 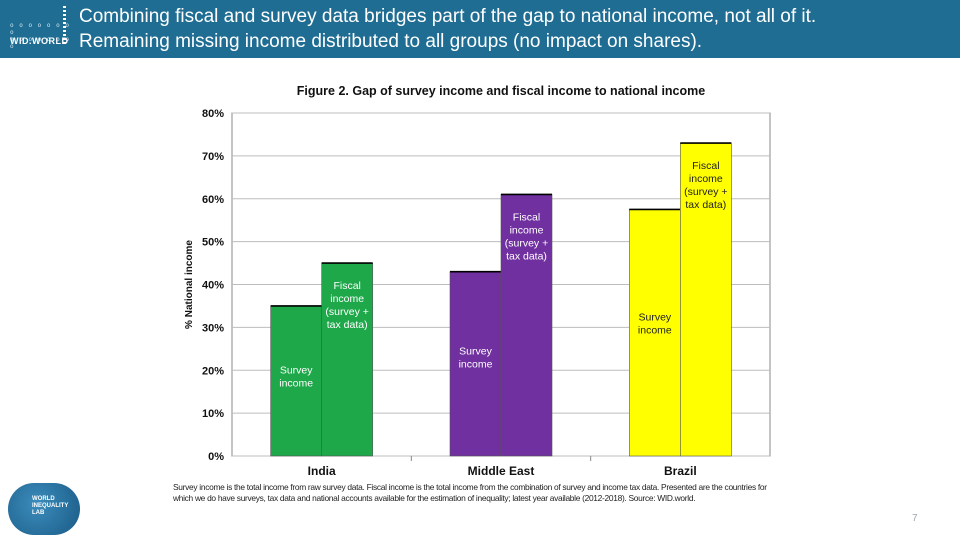 What do you see at coordinates (216, 457) in the screenshot?
I see `y-tick-label: 0%` at bounding box center [216, 457].